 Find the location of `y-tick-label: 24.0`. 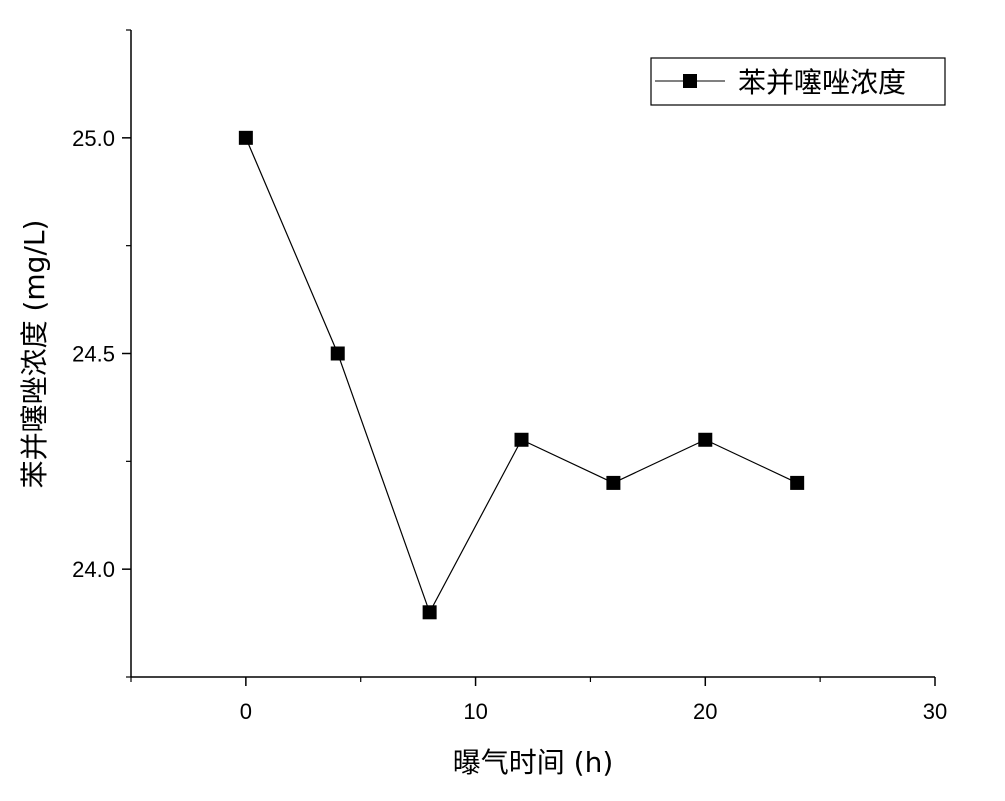

y-tick-label: 24.0 is located at coordinates (93, 569).